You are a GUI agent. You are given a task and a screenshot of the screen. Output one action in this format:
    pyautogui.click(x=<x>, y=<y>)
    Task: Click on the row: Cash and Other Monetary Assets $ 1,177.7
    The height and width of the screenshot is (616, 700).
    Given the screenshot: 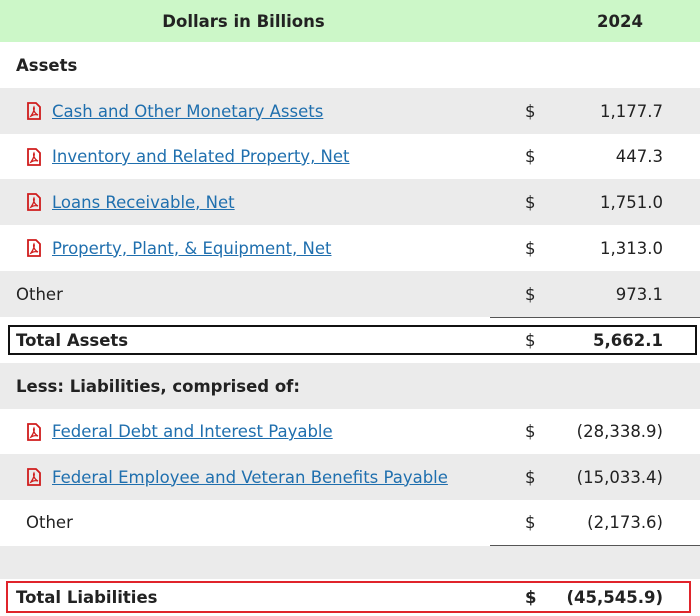 What is the action you would take?
    pyautogui.click(x=350, y=111)
    